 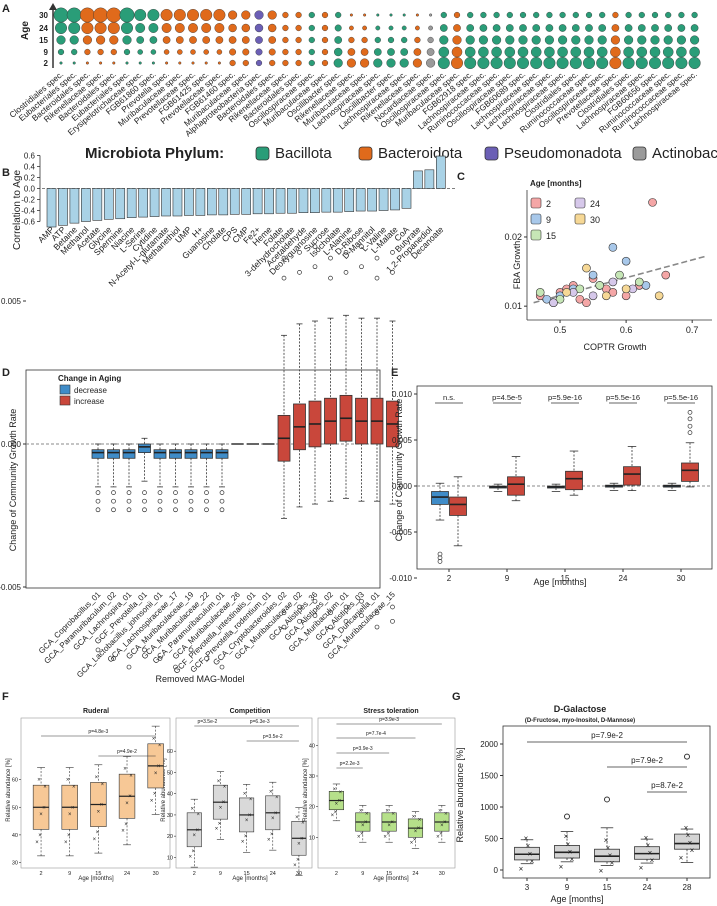 What do you see at coordinates (551, 236) in the screenshot?
I see `panel-c-legend-label-15: 15` at bounding box center [551, 236].